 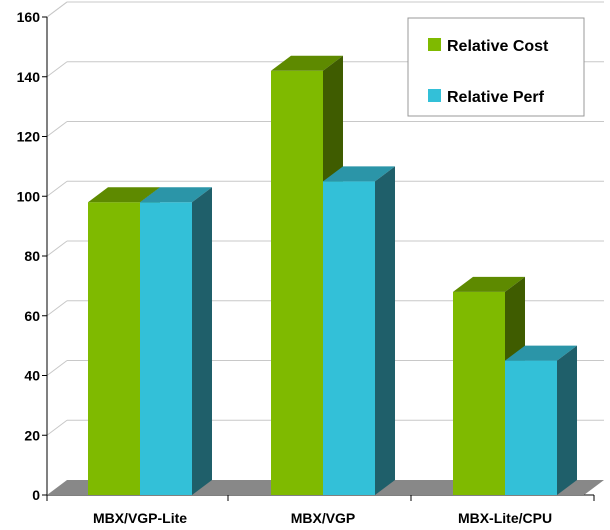 I want to click on legend-swatch-relative-perf, so click(x=434, y=95).